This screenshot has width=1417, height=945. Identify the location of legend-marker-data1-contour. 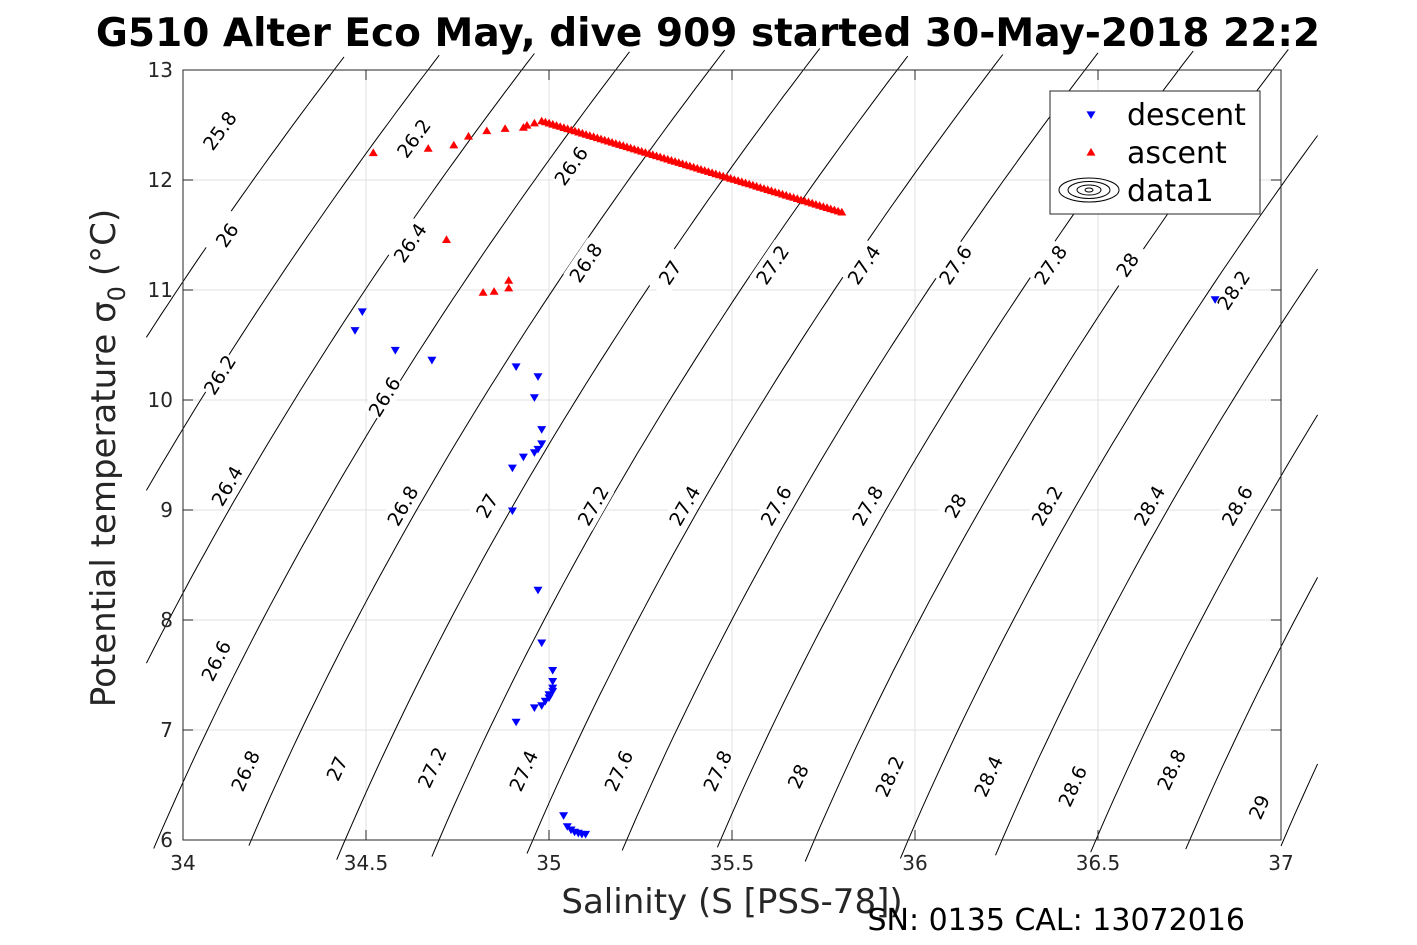
(1089, 190).